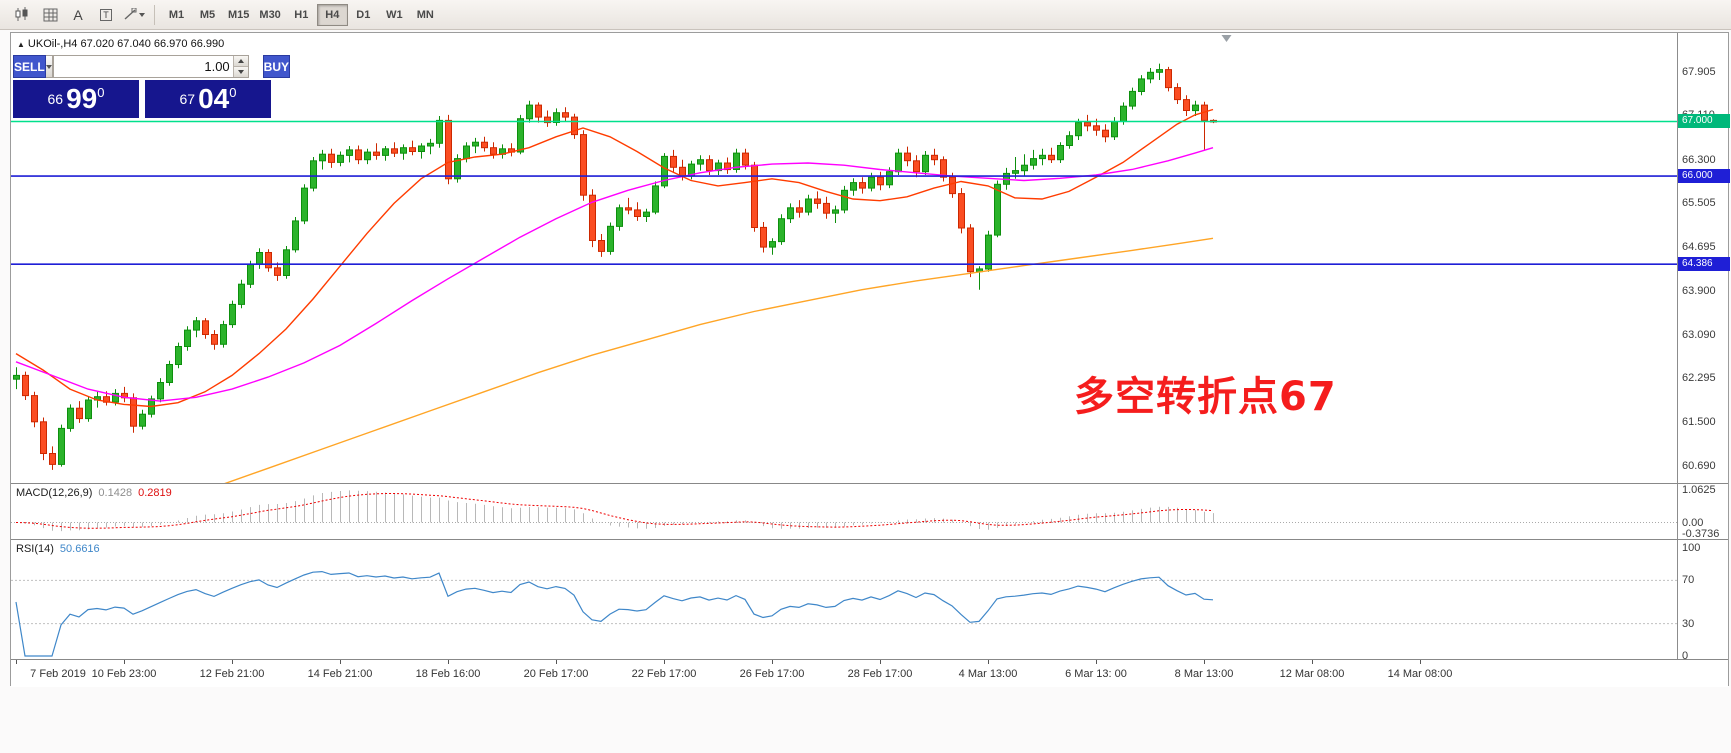  I want to click on chart-shift-marker, so click(1226, 38).